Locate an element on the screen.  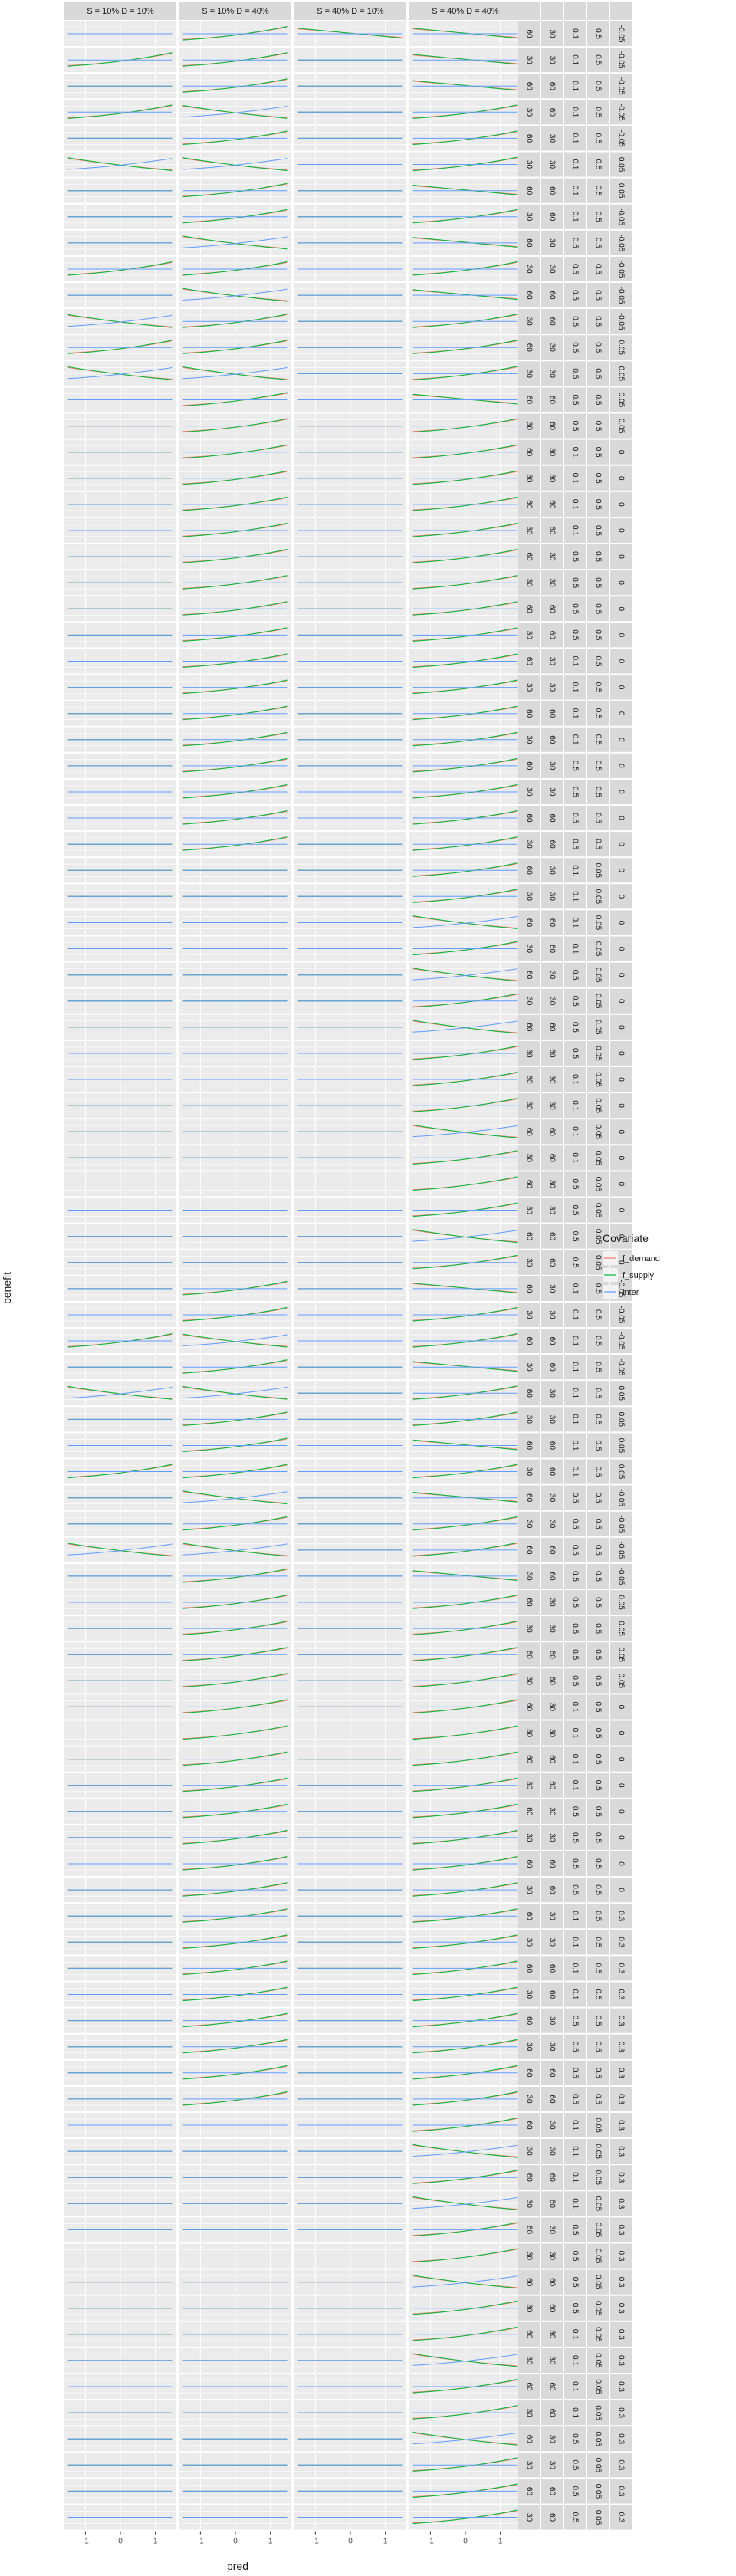
row-strip-header is located at coordinates (552, 11).